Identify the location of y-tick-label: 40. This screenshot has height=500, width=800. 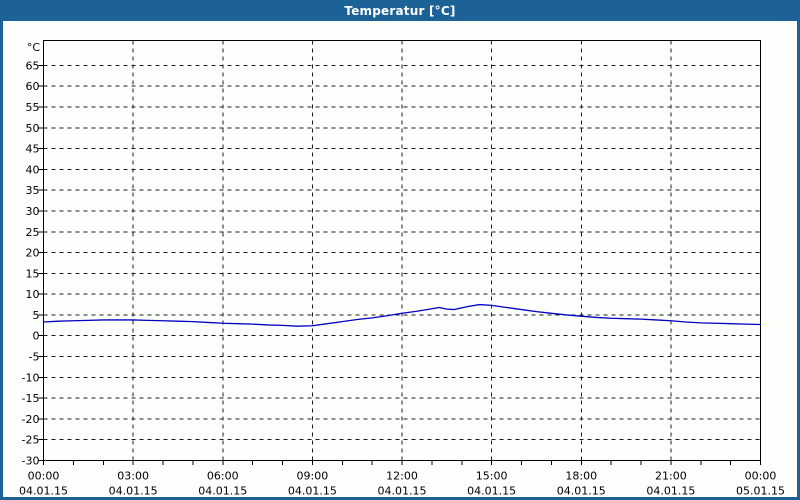
(33, 169).